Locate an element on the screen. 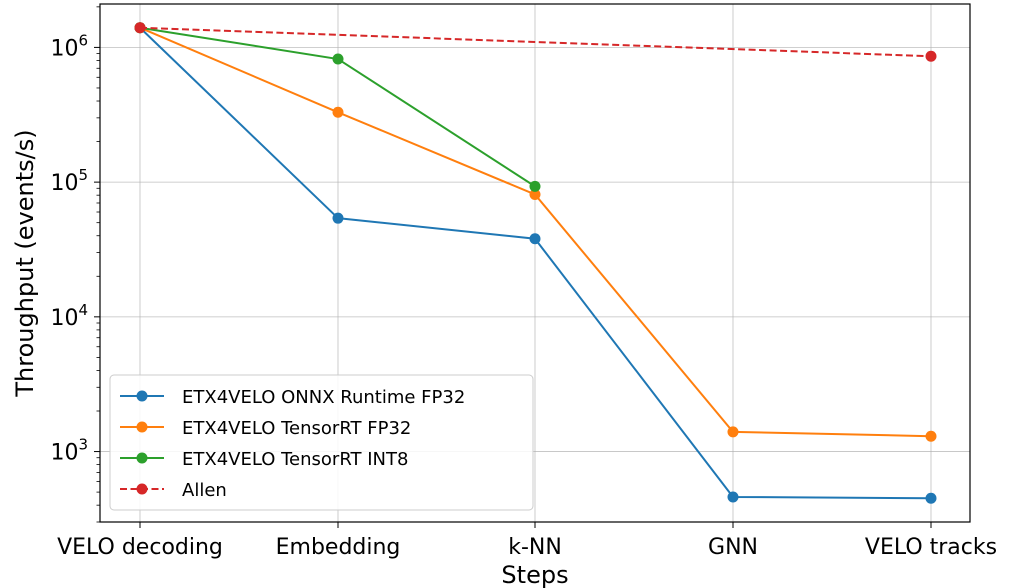 This screenshot has height=588, width=1010. y-tick-label: 10³ is located at coordinates (69, 451).